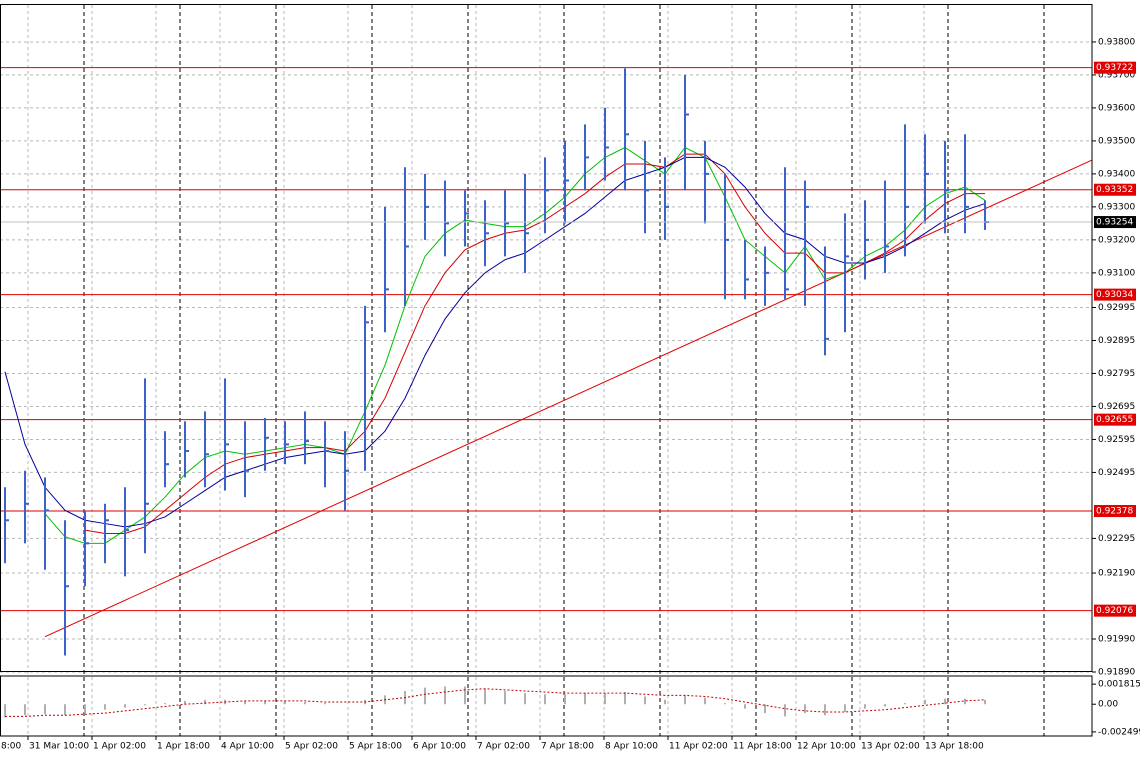 Image resolution: width=1140 pixels, height=757 pixels. I want to click on x-tick-label: 1 Apr 18:00, so click(183, 747).